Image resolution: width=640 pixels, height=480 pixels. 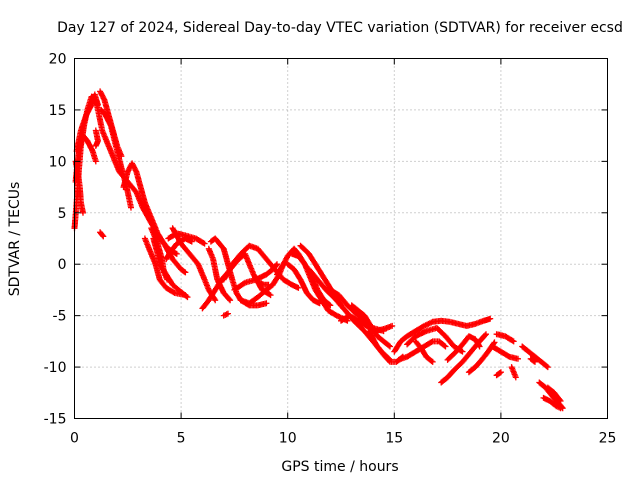 I want to click on y-tick-label: 5, so click(x=62, y=214).